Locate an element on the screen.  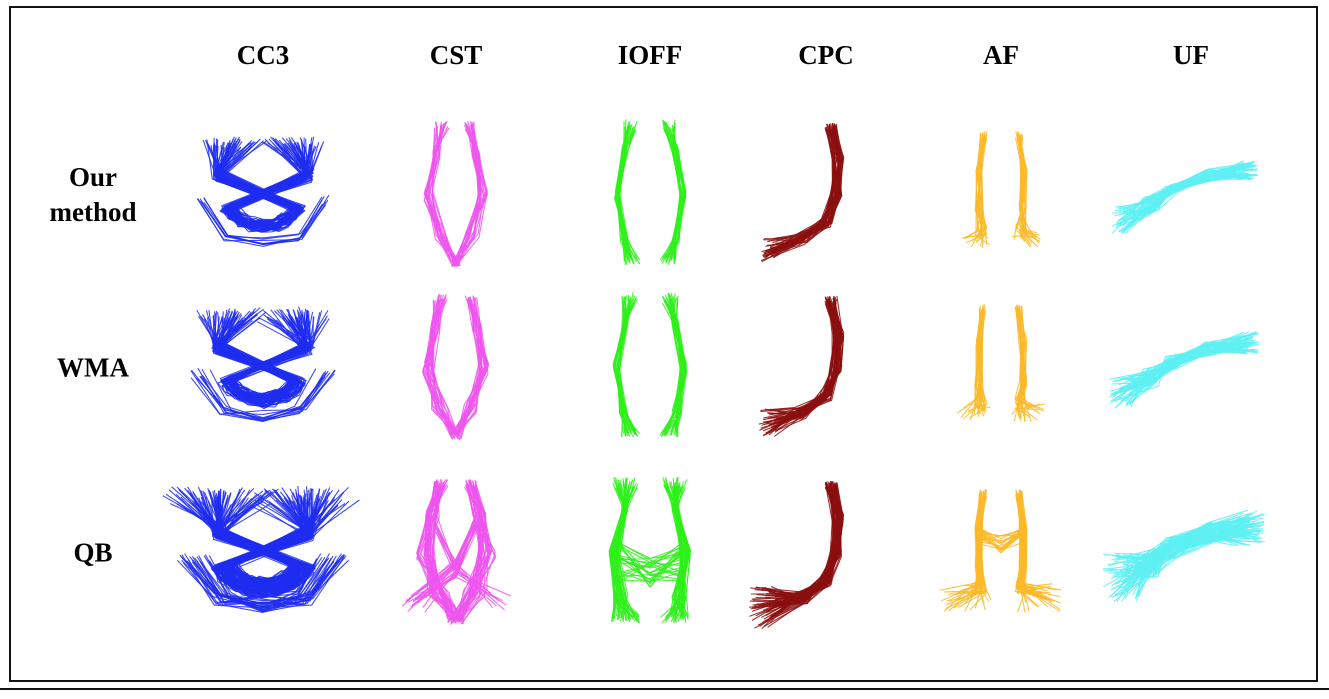
tract-uf-wma is located at coordinates (1191, 368).